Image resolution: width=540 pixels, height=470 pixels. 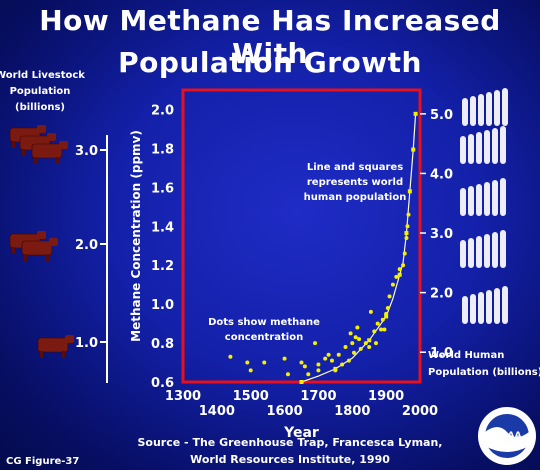 I want to click on noaa-logo-bird-icon, so click(x=507, y=439).